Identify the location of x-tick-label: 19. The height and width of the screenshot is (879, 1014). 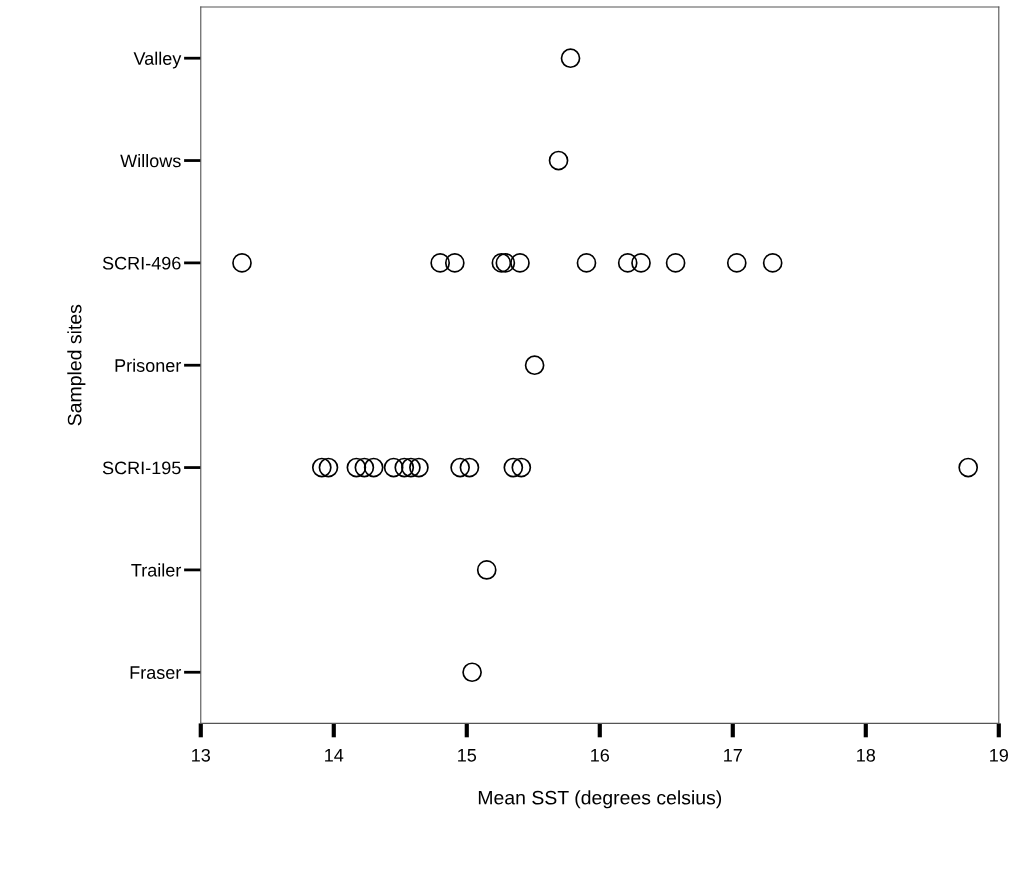
(999, 755).